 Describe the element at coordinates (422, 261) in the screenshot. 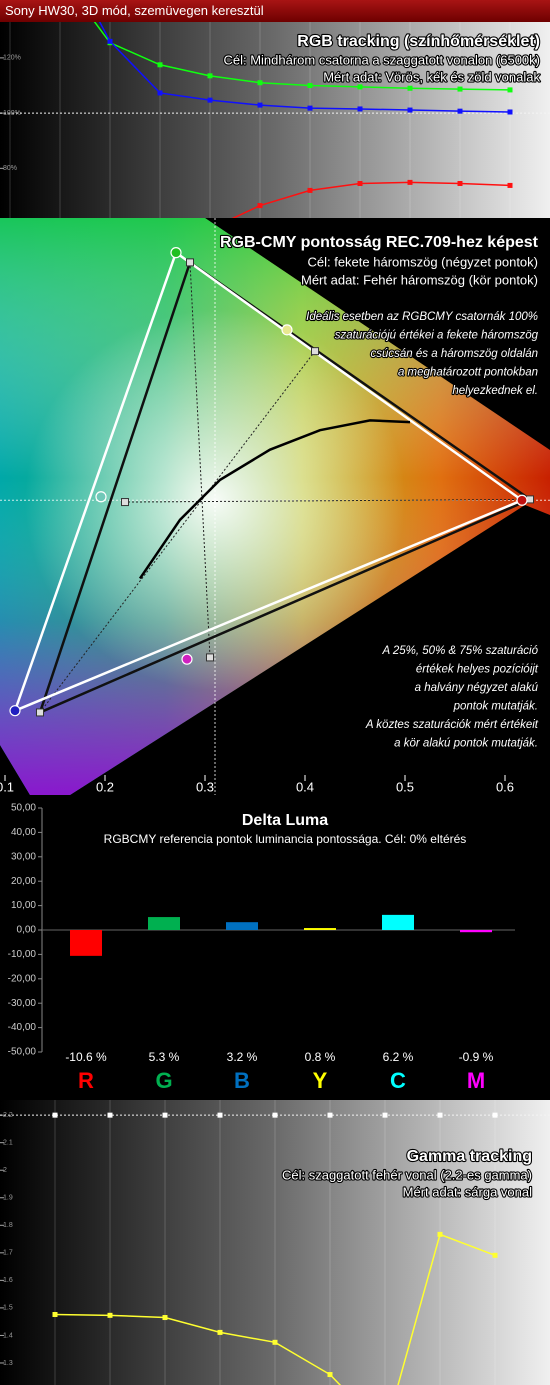

I see `chart-note: Cél: fekete háromszög (négyzet pontok)` at that location.